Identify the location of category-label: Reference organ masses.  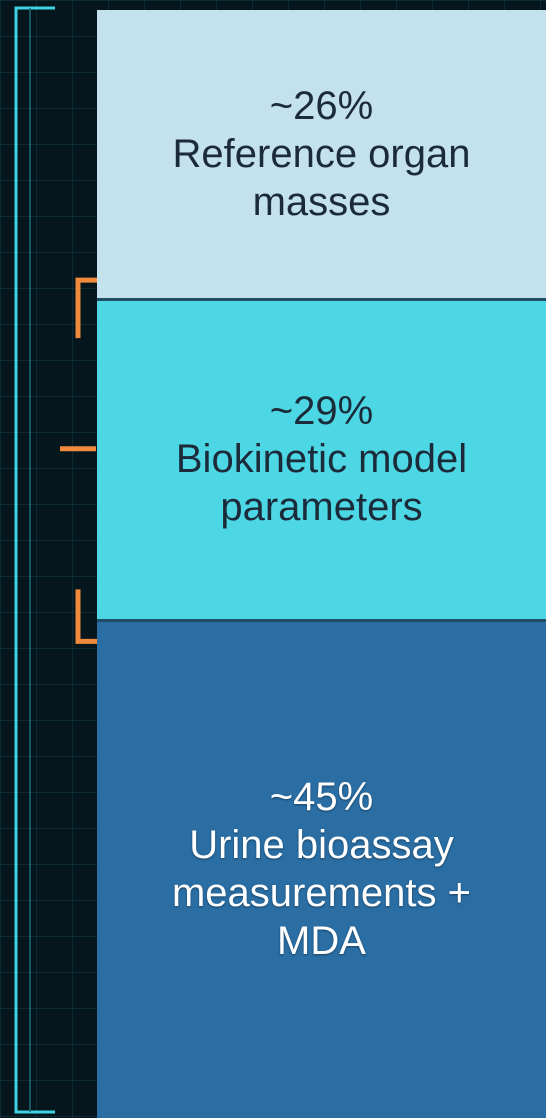
(321, 178).